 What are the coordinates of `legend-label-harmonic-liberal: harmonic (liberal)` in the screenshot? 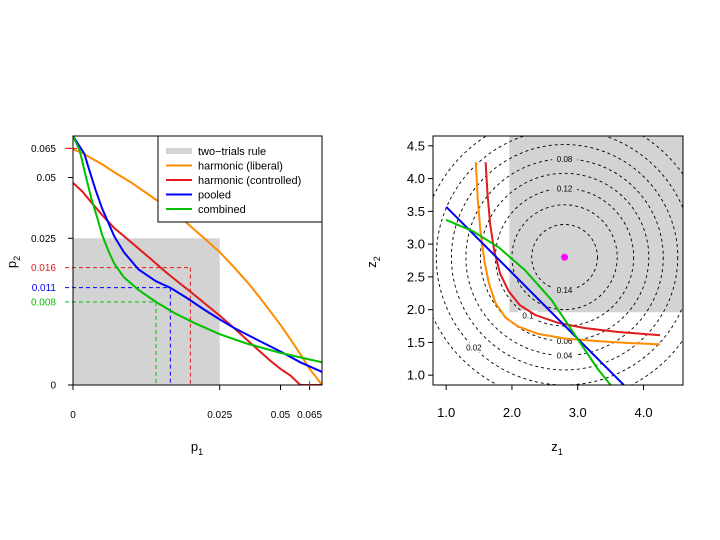 It's located at (240, 167).